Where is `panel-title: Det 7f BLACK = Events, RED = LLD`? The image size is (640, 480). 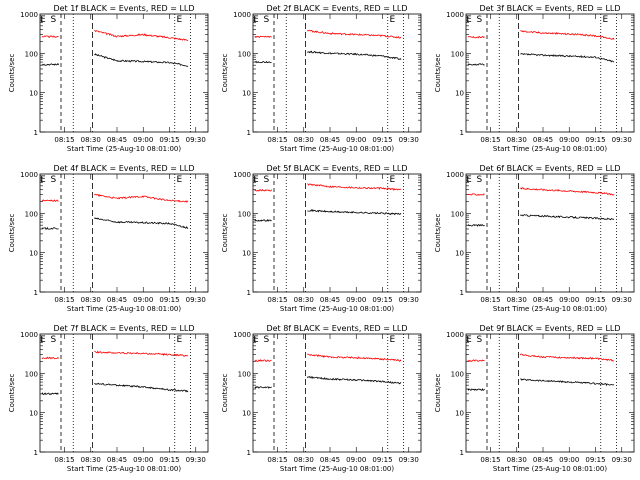 panel-title: Det 7f BLACK = Events, RED = LLD is located at coordinates (123, 328).